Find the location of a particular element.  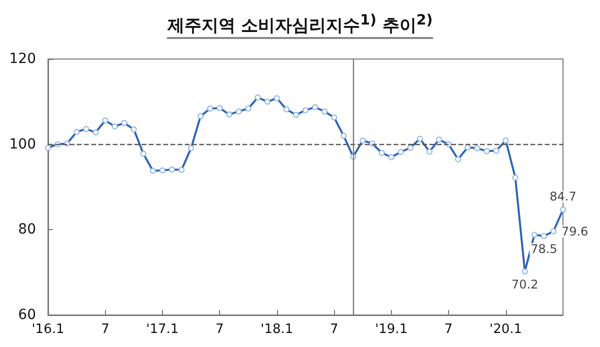

data-label: 79.6 is located at coordinates (574, 231).